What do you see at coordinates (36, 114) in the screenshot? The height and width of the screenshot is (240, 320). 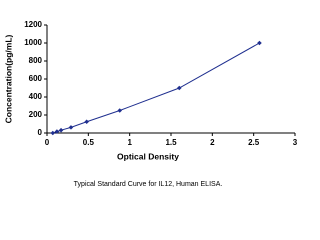 I see `y-tick-label: 200` at bounding box center [36, 114].